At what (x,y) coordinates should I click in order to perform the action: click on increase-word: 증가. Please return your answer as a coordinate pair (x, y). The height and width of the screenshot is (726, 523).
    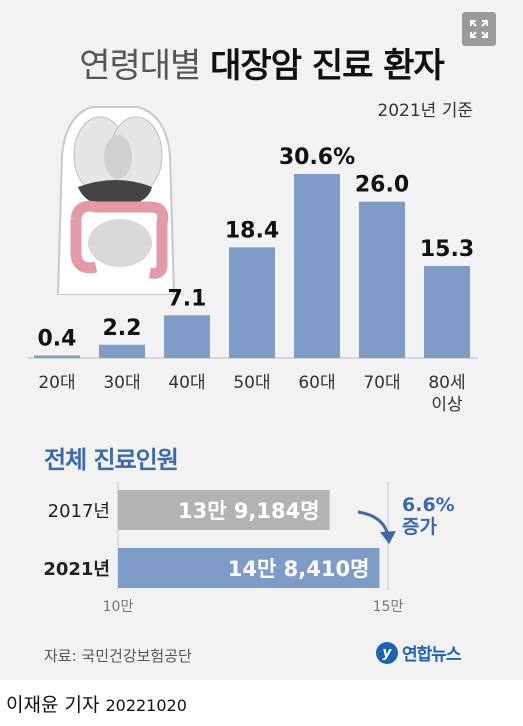
    Looking at the image, I should click on (419, 527).